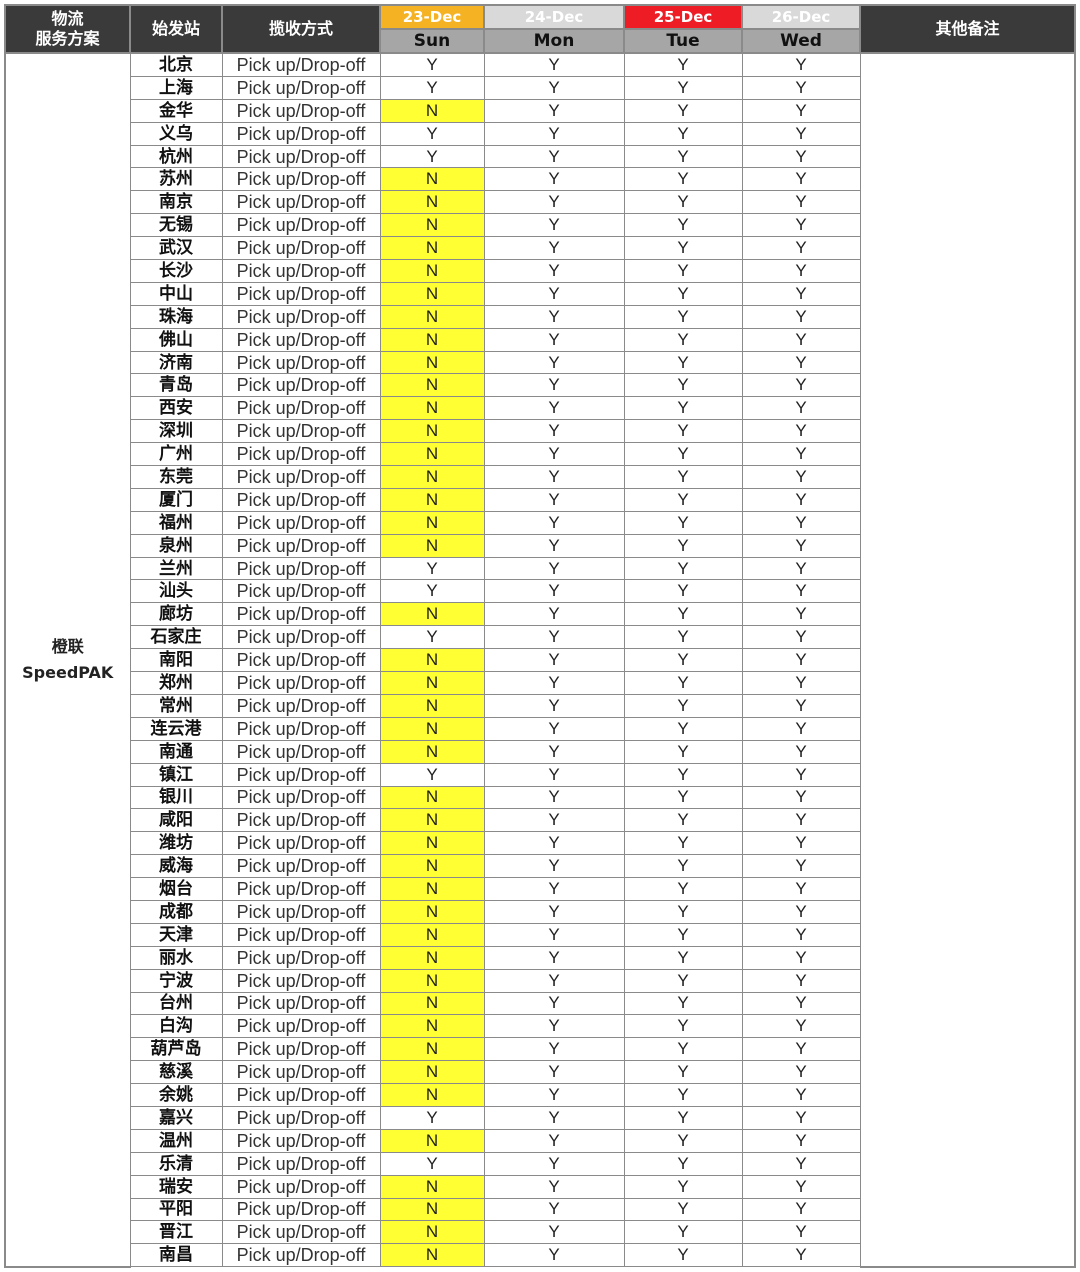  Describe the element at coordinates (540, 774) in the screenshot. I see `table-row: 镇江 Pick up/Drop-off Y Y Y Y` at that location.